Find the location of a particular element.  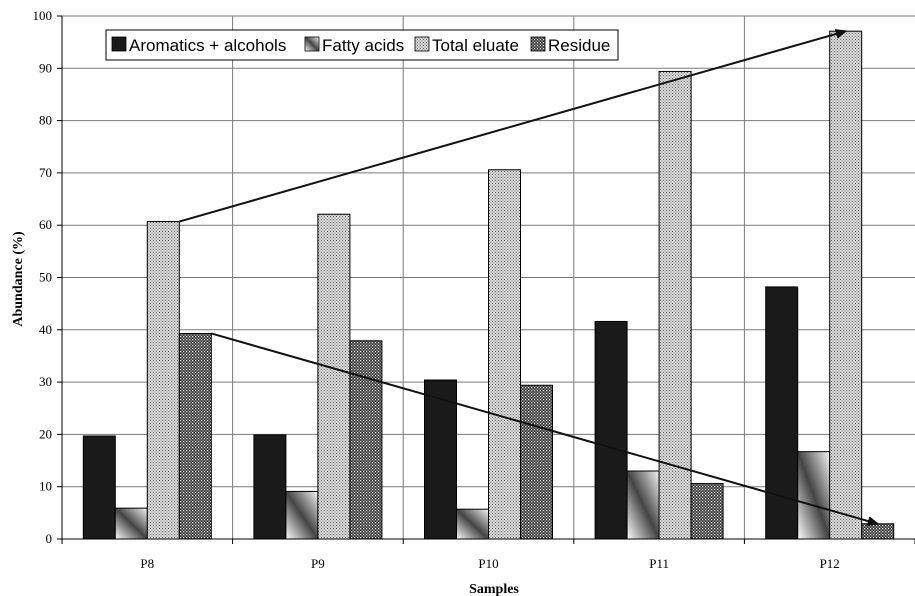

legend-label-aromatics: Aromatics + alcohols is located at coordinates (207, 45).